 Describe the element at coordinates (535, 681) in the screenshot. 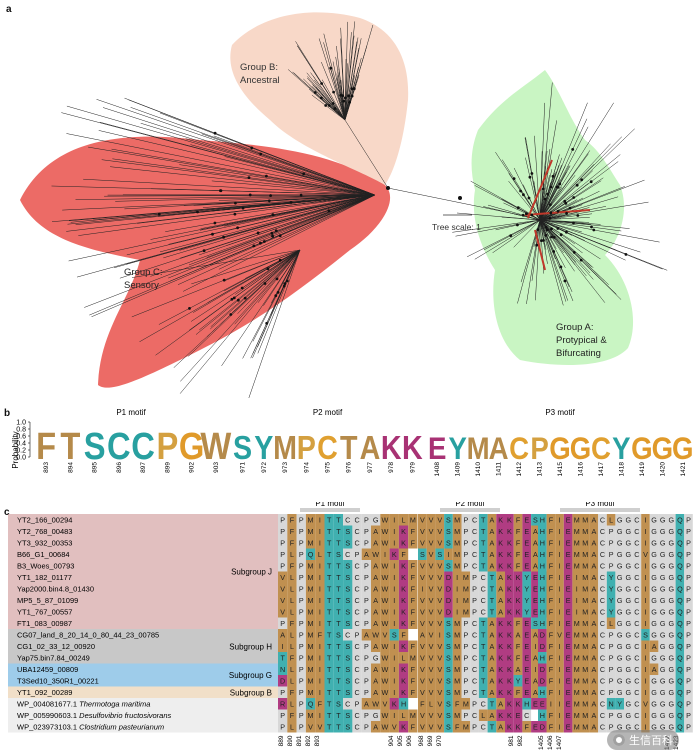

I see `alignment-residue: A` at that location.